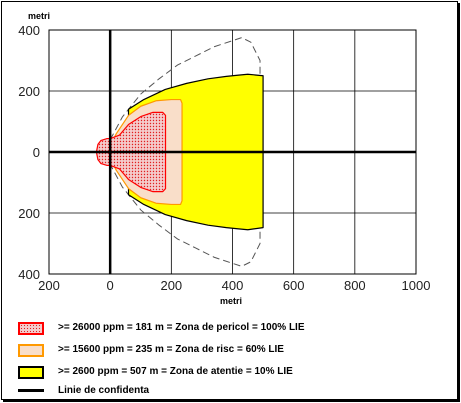 This screenshot has width=461, height=403. What do you see at coordinates (416, 285) in the screenshot?
I see `x-tick-label: 1000` at bounding box center [416, 285].